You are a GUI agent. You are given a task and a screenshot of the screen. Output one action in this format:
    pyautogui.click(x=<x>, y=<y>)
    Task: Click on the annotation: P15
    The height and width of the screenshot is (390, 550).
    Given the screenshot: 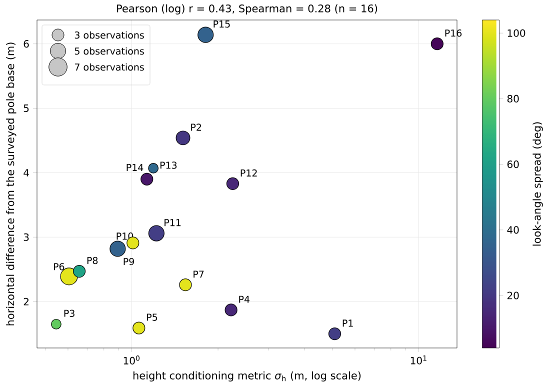 What is the action you would take?
    pyautogui.click(x=222, y=24)
    